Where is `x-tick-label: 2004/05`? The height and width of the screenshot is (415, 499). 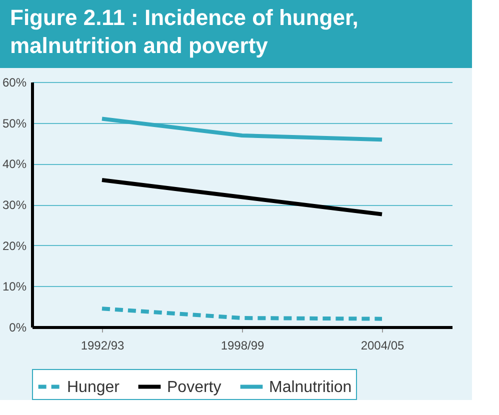
x-tick-label: 2004/05 is located at coordinates (382, 345).